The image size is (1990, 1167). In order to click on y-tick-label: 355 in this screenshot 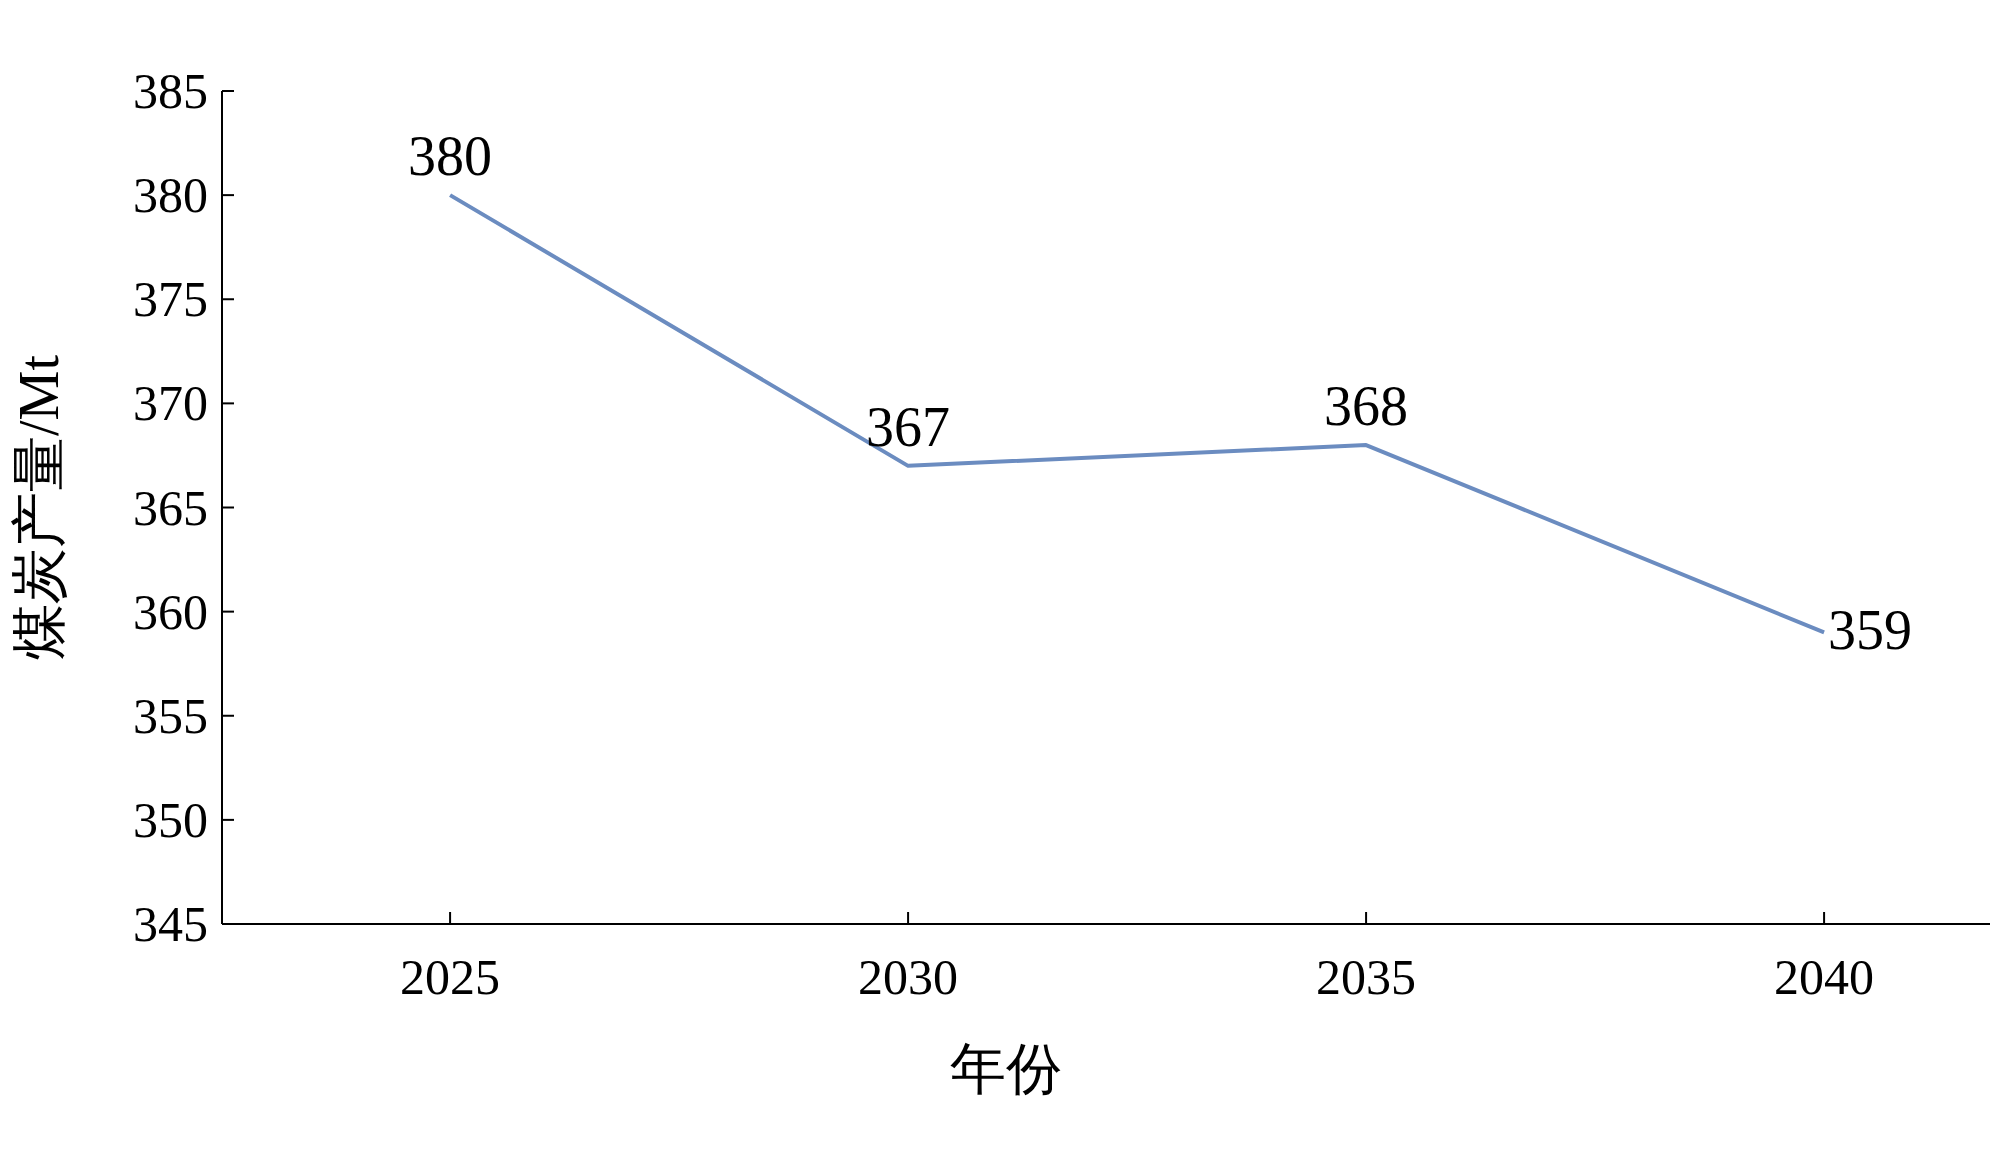, I will do `click(170, 715)`.